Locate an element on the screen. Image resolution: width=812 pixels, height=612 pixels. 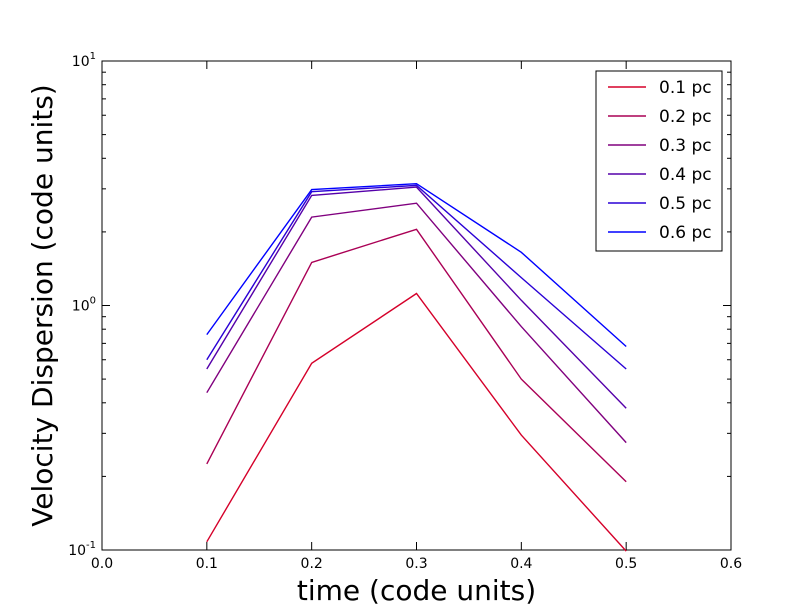
x-tick-label: 0.3 is located at coordinates (416, 564).